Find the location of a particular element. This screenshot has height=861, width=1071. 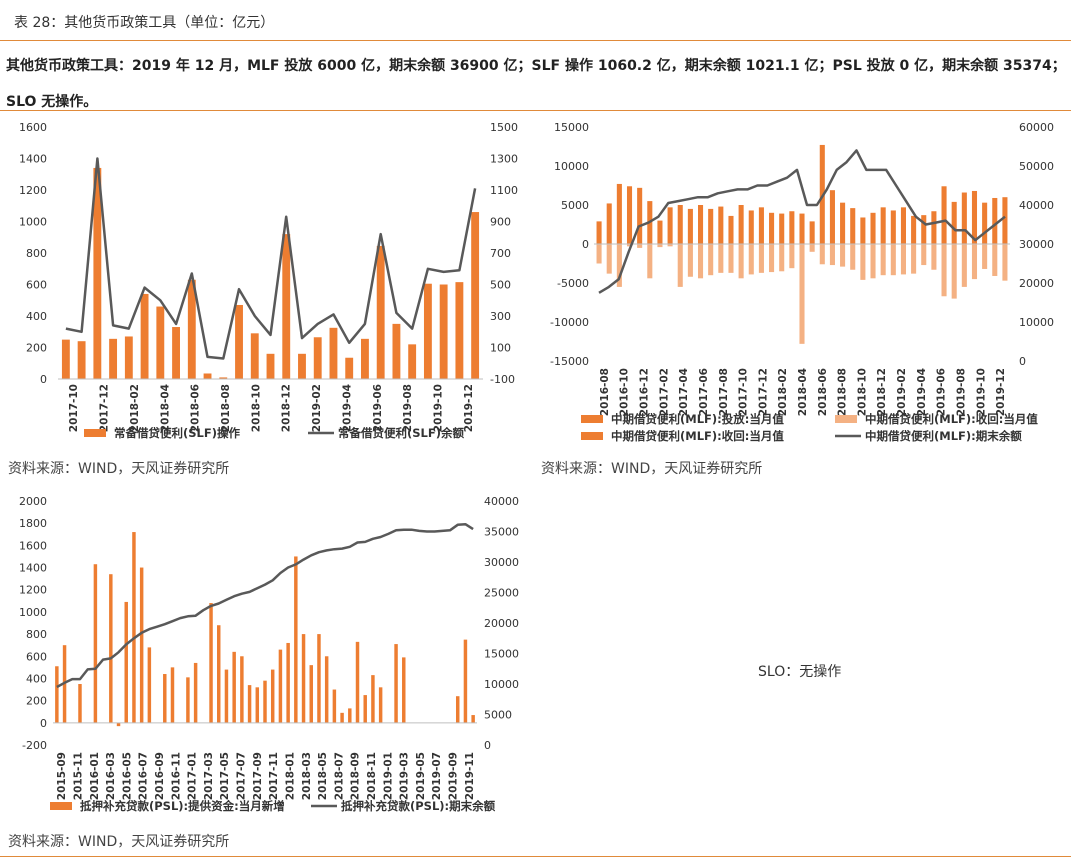

psl-x-tick-label: 2015-09 is located at coordinates (62, 776).